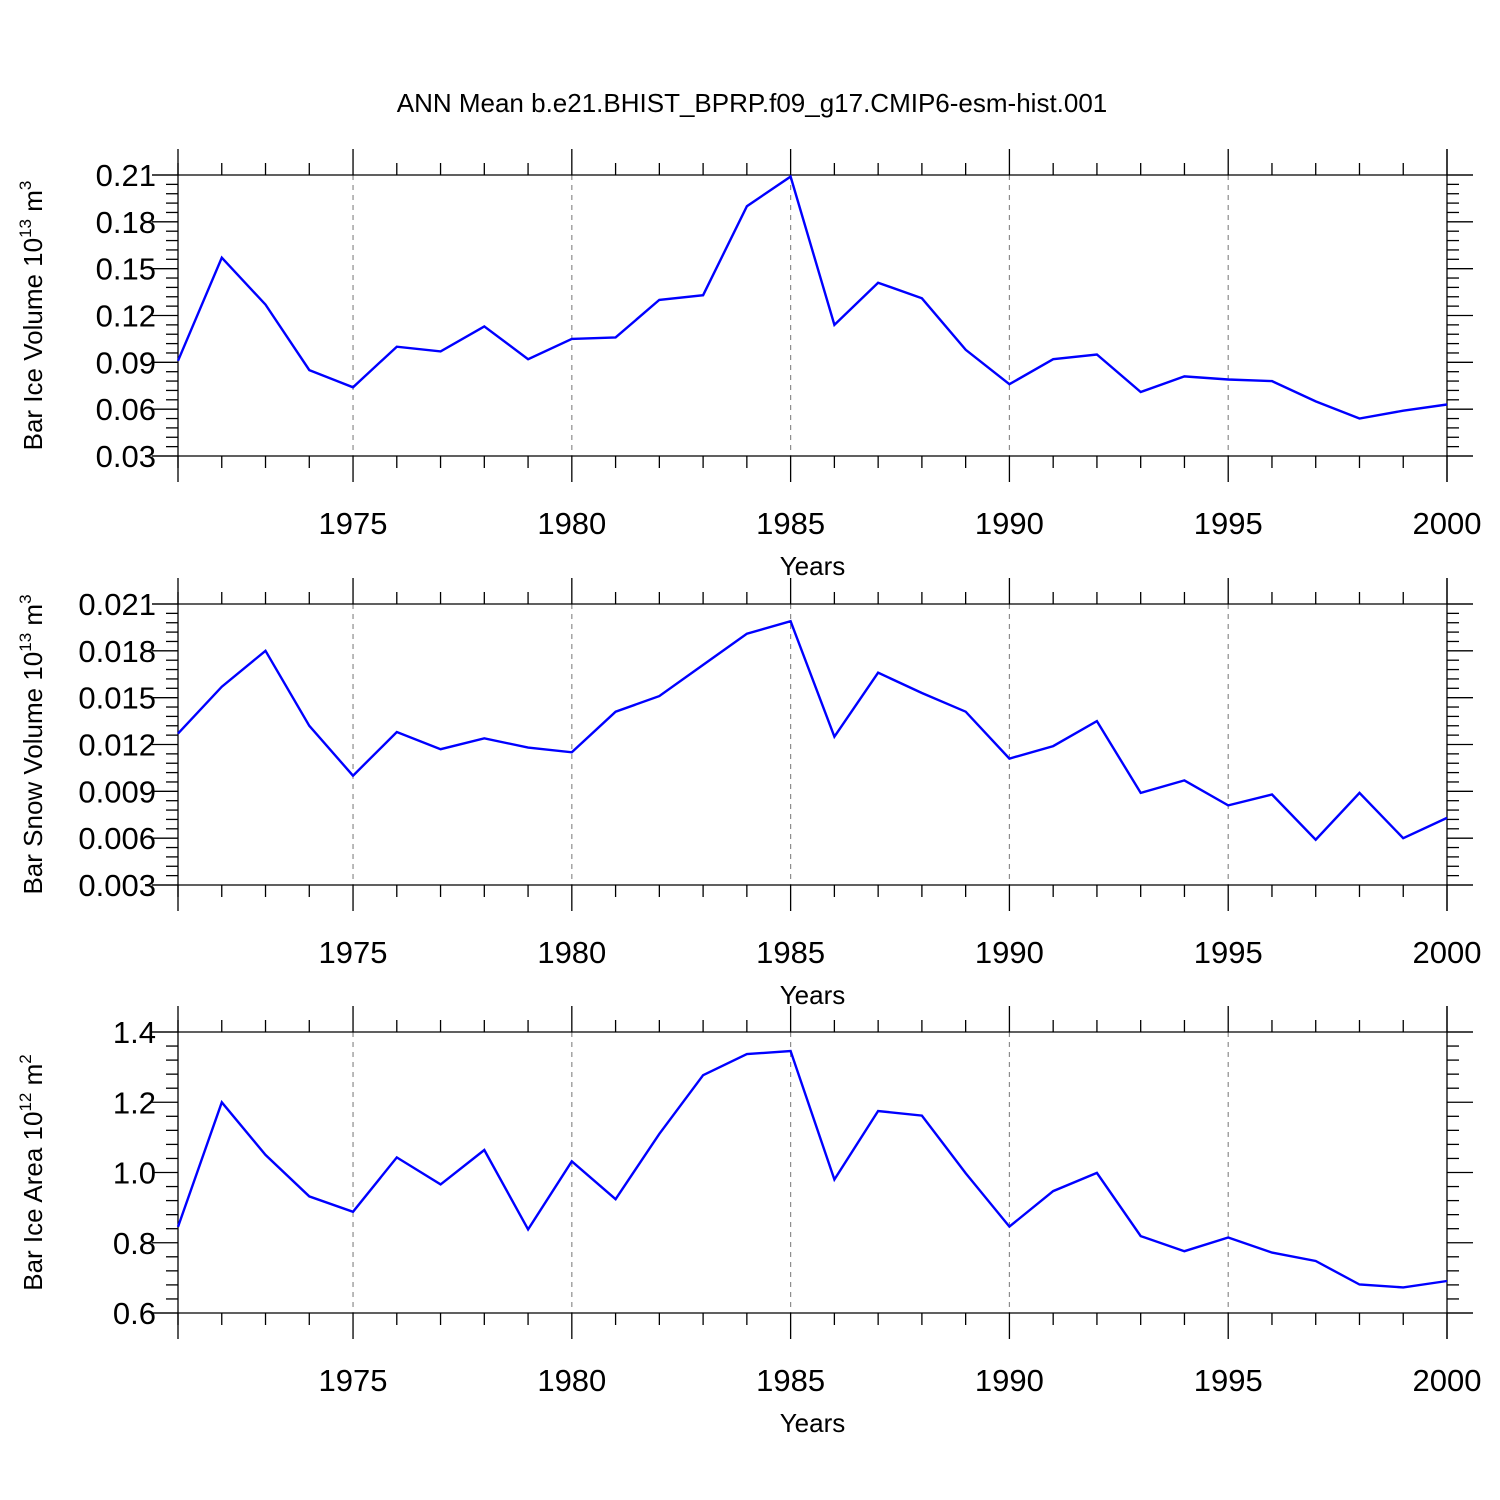 This screenshot has height=1500, width=1500. I want to click on y-tick-label: 0.06, so click(126, 409).